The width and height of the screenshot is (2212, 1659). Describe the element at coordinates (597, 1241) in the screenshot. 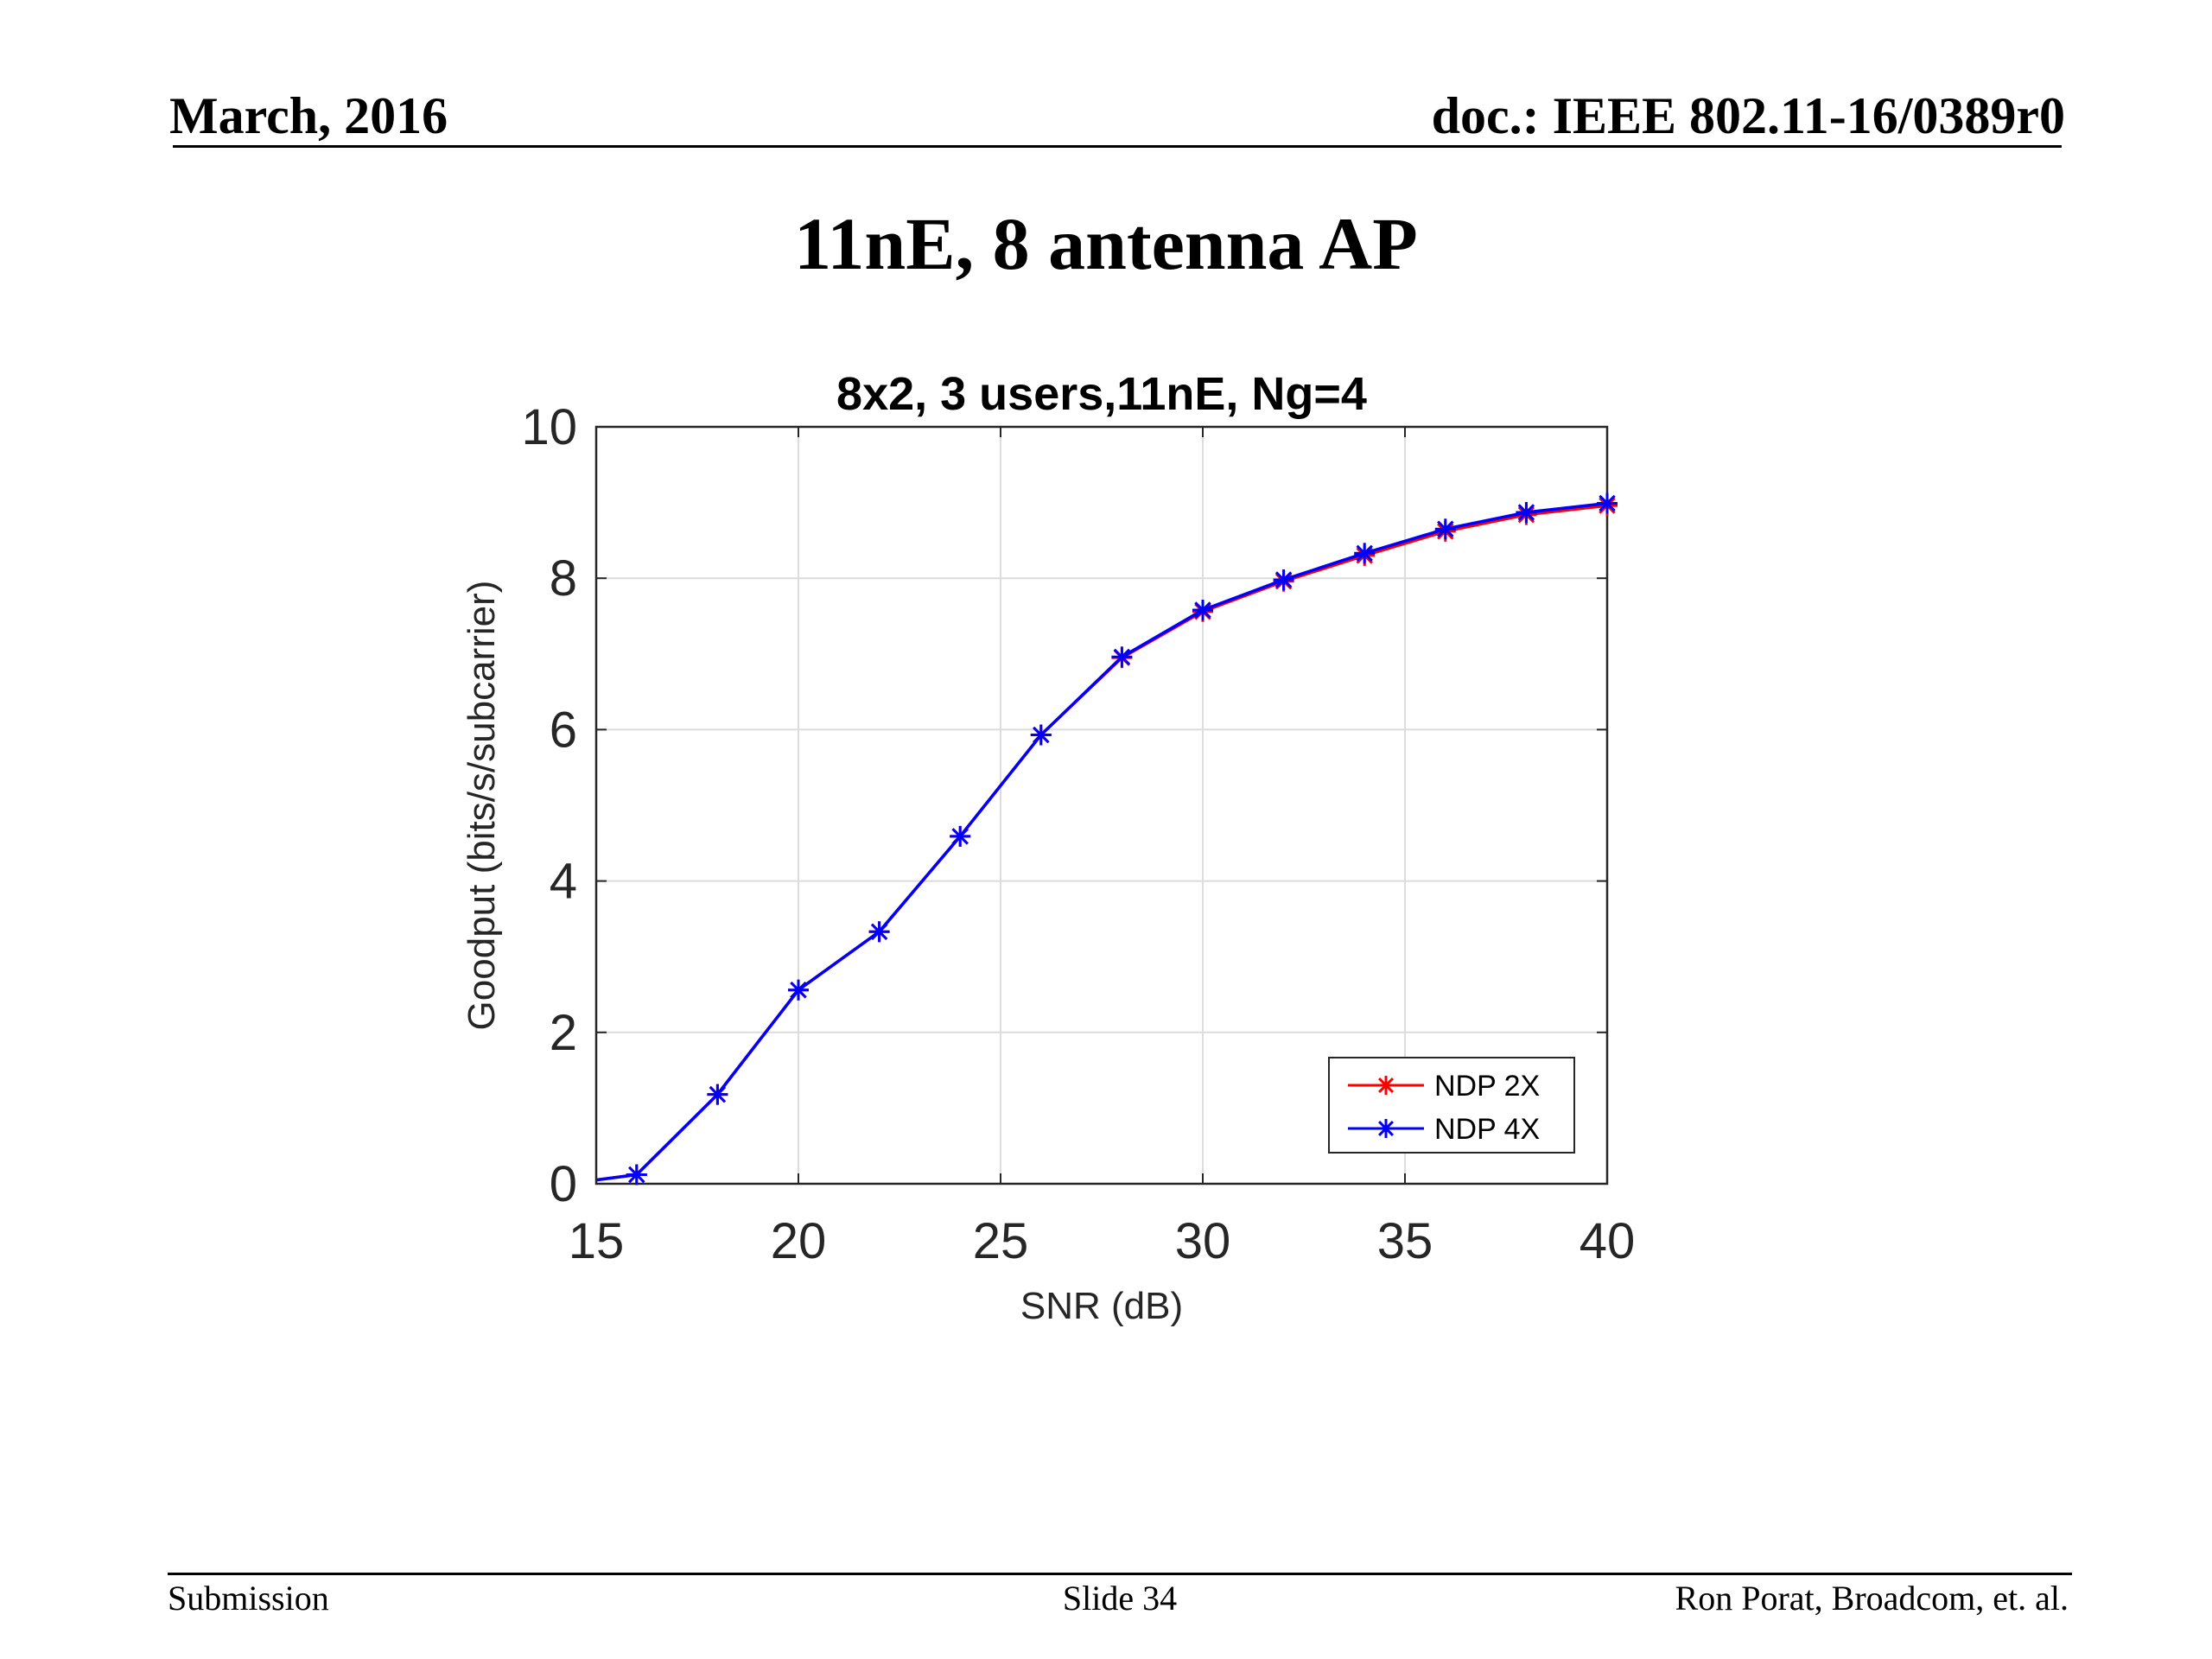

I see `x-tick-label: 15` at that location.